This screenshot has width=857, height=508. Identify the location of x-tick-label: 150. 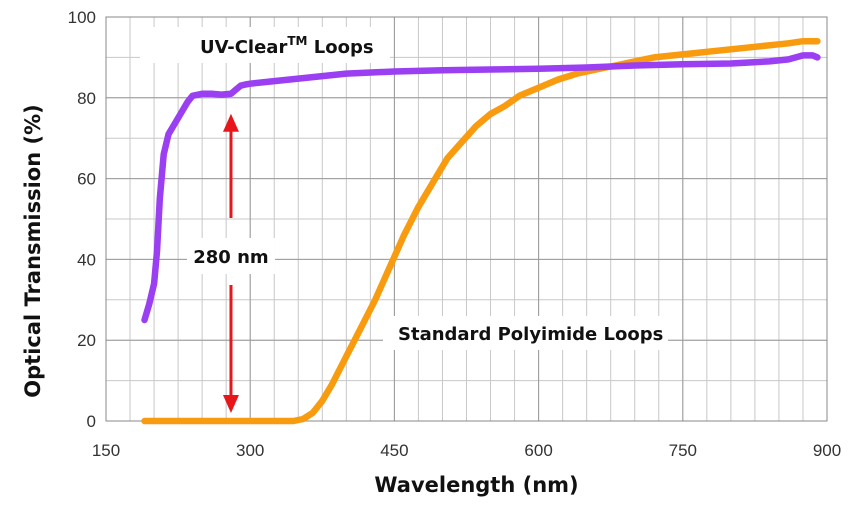
(106, 450).